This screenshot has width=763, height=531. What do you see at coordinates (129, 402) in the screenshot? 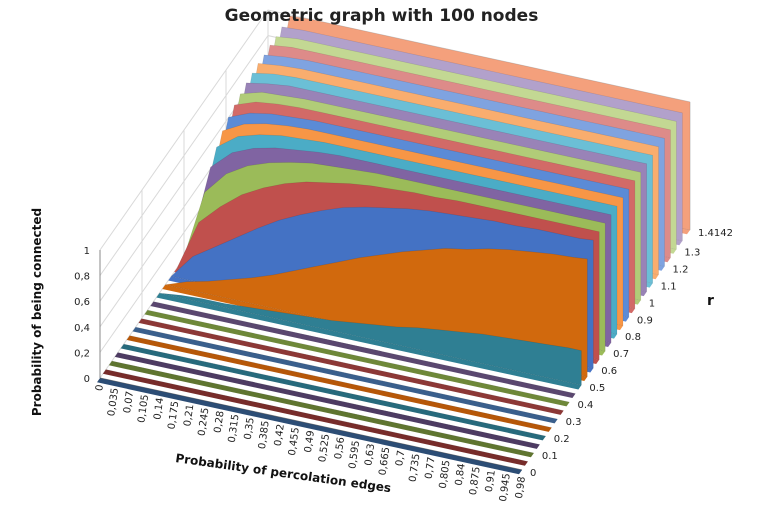
I see `x-tick-label: 0,07` at bounding box center [129, 402].